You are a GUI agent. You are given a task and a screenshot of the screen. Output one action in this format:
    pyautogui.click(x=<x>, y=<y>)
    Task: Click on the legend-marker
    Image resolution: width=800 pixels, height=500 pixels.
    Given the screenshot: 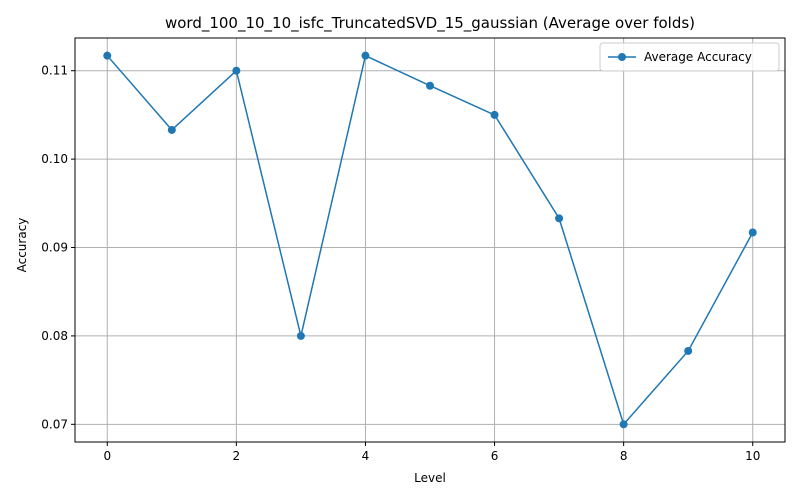 What is the action you would take?
    pyautogui.click(x=622, y=57)
    